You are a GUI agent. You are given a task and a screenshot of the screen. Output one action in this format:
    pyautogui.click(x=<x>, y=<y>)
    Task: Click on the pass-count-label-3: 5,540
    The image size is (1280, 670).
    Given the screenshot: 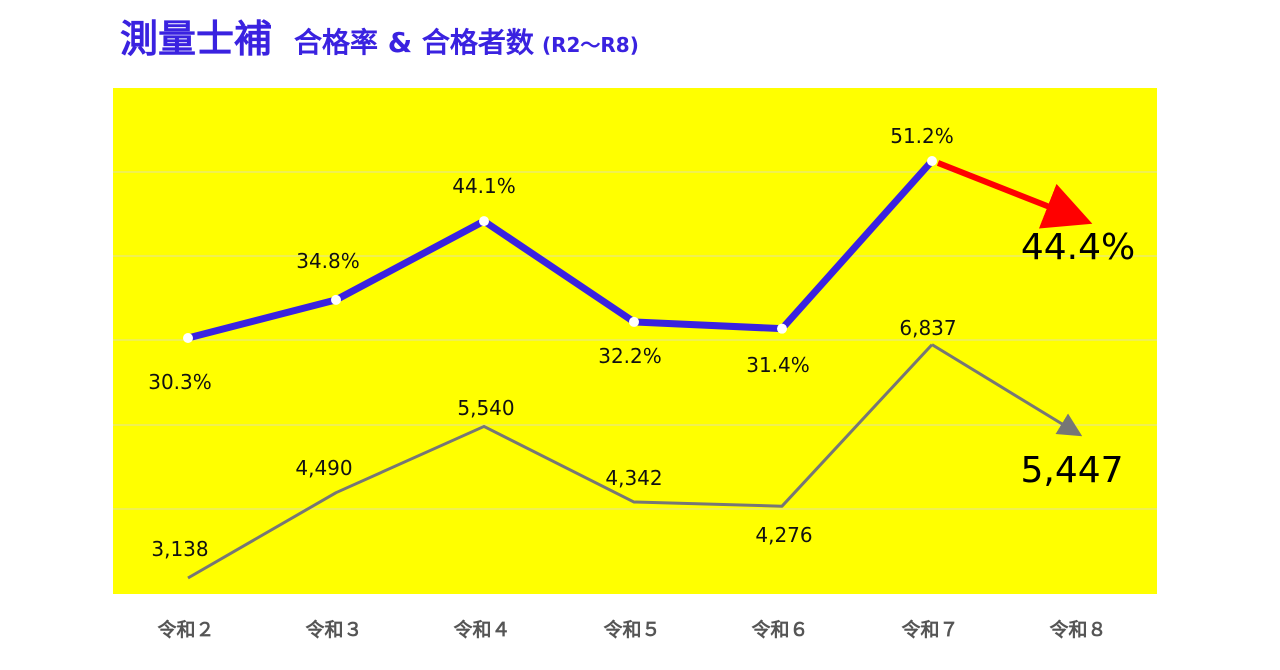 What is the action you would take?
    pyautogui.click(x=485, y=408)
    